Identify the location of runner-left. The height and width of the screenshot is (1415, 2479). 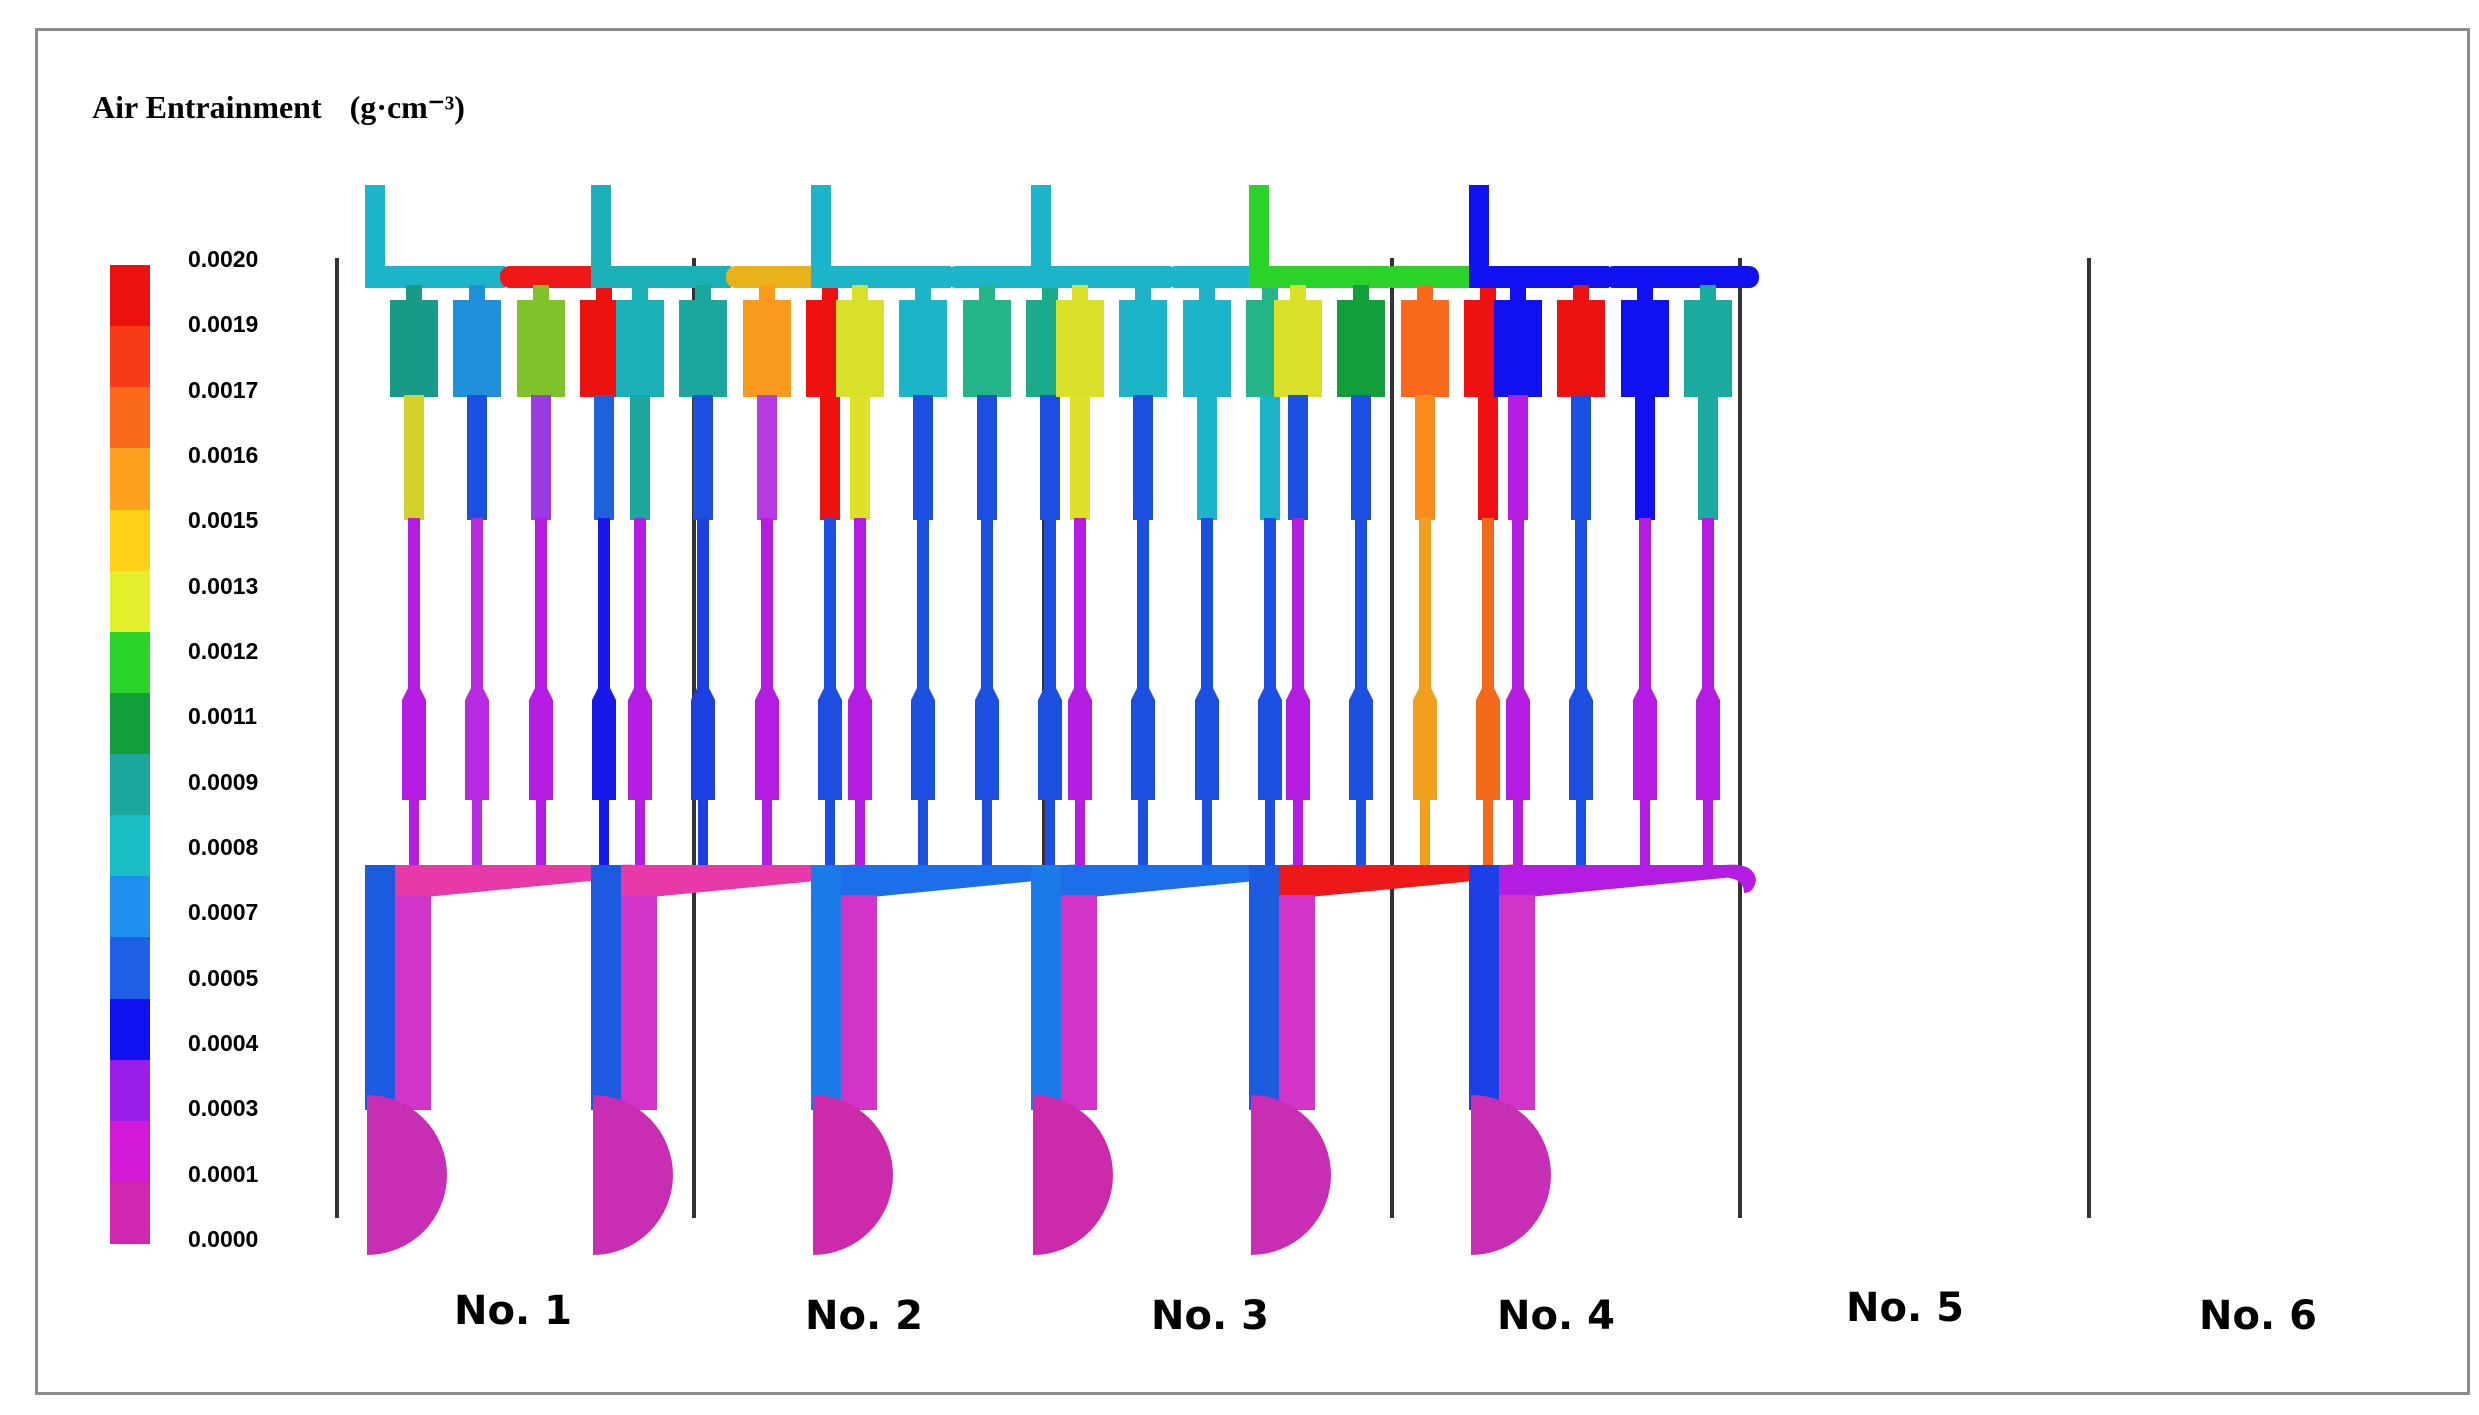
(435, 277).